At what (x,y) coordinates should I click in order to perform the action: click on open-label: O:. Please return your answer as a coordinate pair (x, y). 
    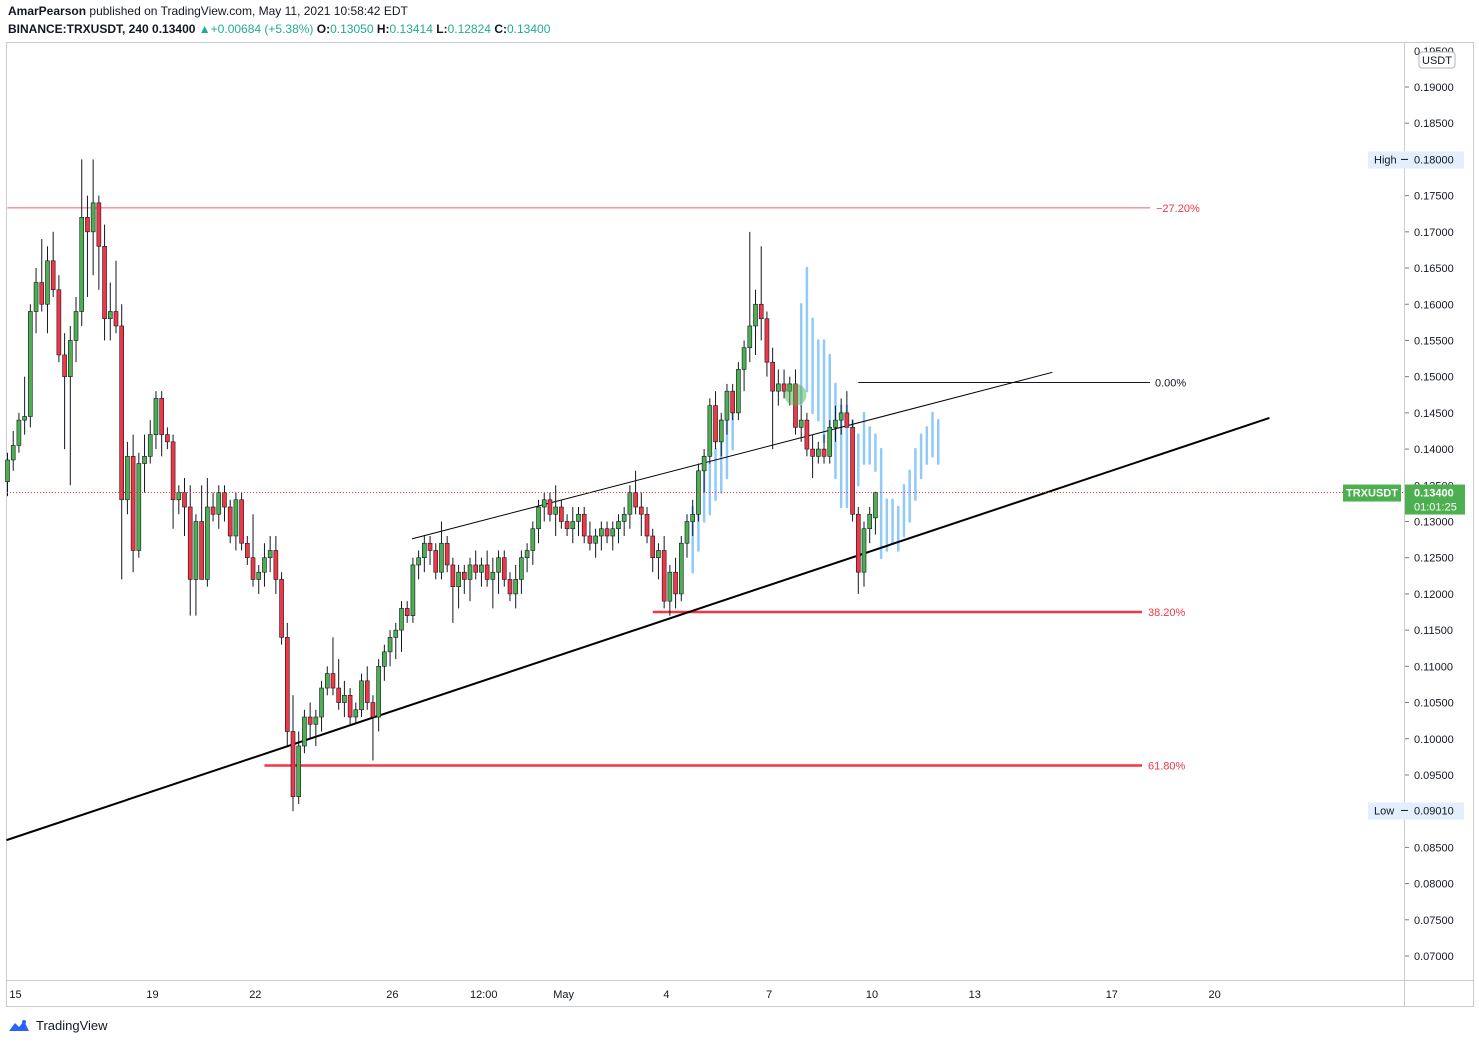
    Looking at the image, I should click on (323, 29).